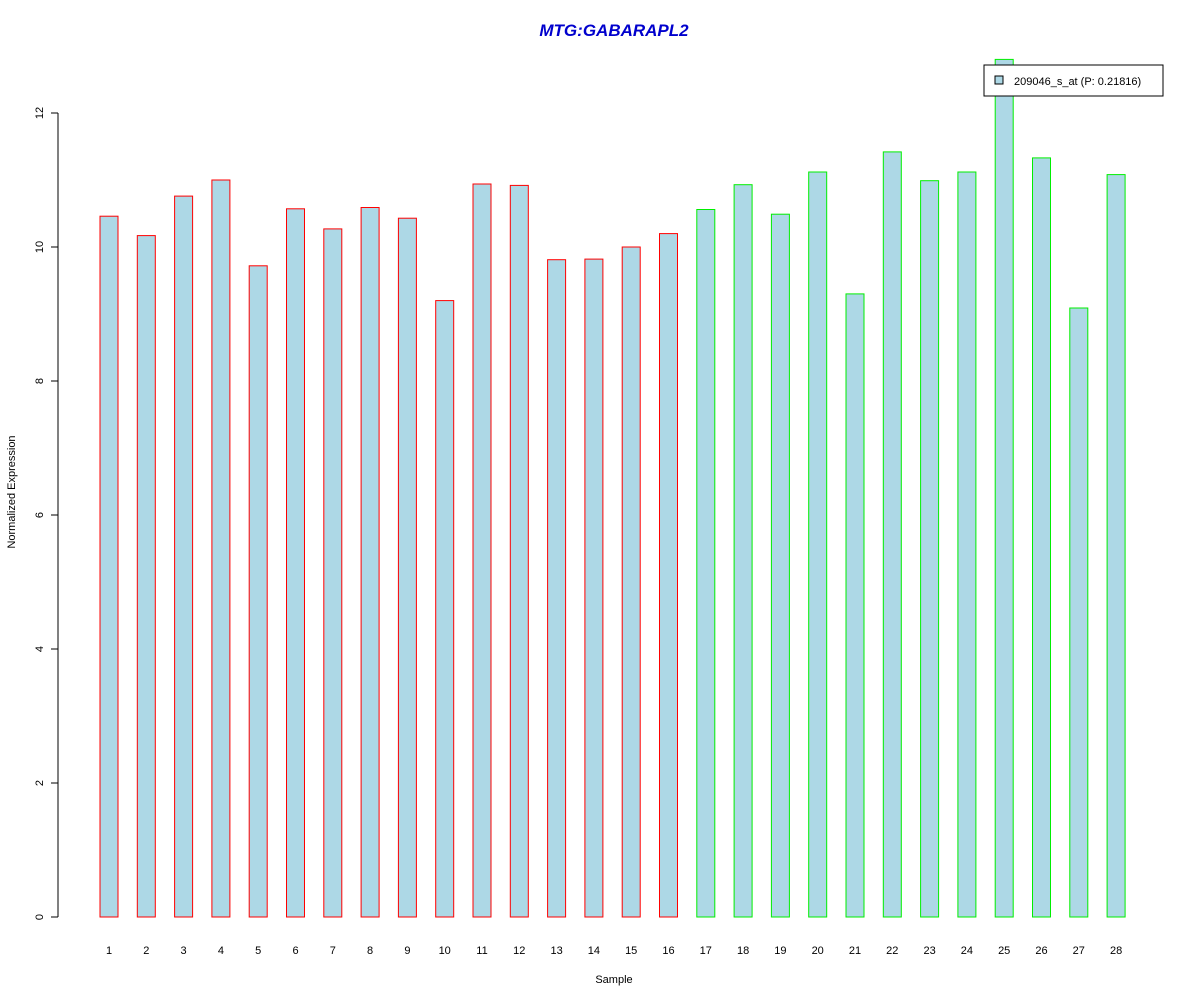  I want to click on x-tick-label: 21, so click(855, 951).